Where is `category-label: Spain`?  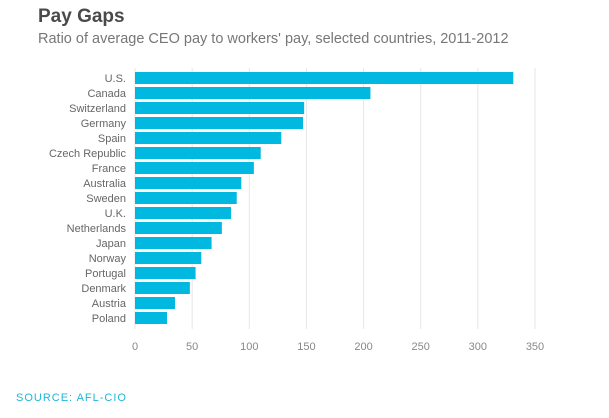
category-label: Spain is located at coordinates (112, 139).